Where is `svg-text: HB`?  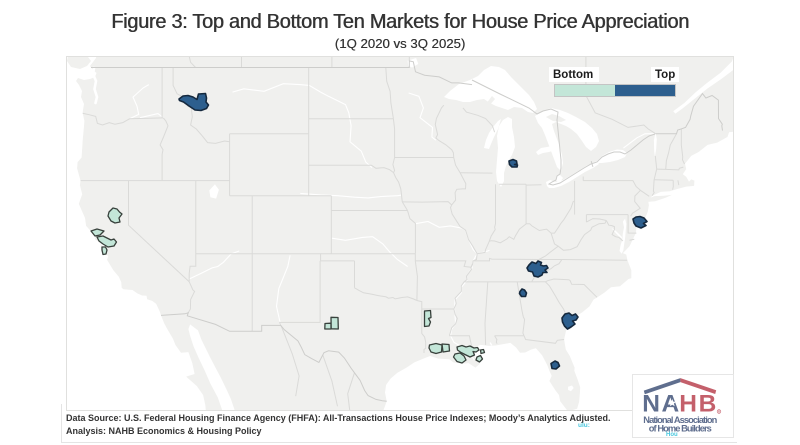
svg-text: HB is located at coordinates (697, 404).